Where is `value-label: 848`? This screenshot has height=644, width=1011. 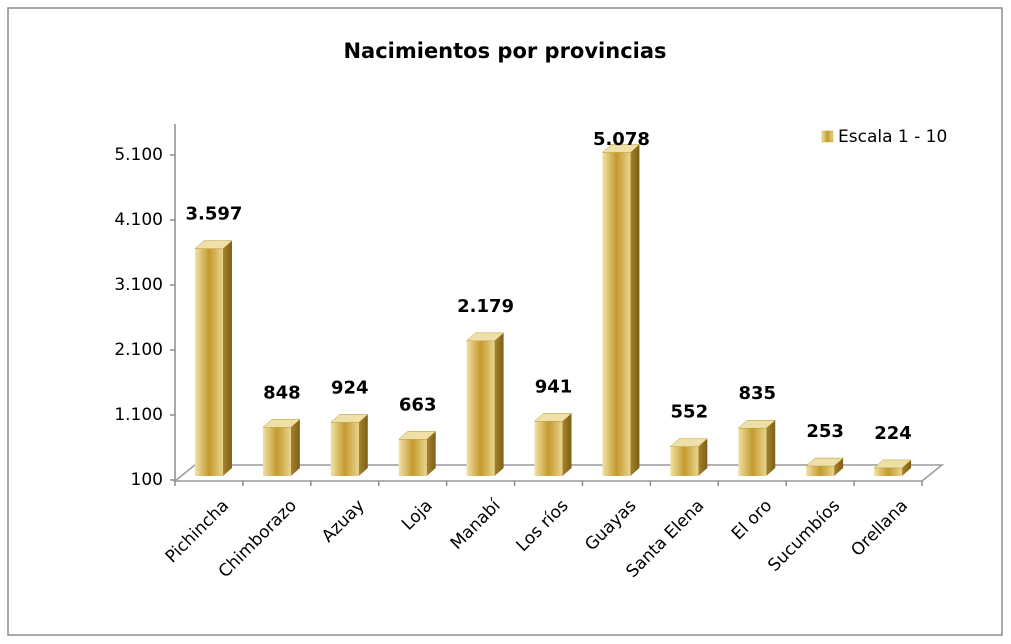 value-label: 848 is located at coordinates (282, 392).